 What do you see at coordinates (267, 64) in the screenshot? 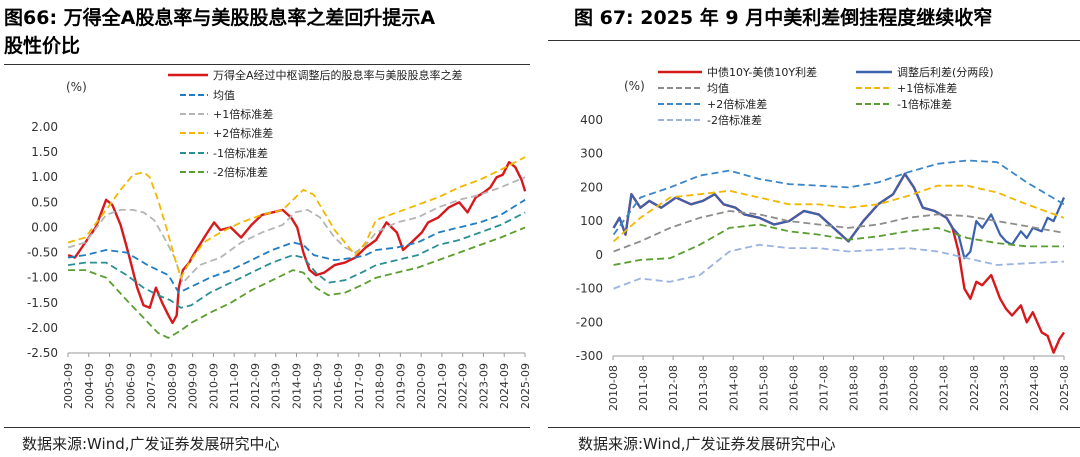
I see `left-title-rule` at bounding box center [267, 64].